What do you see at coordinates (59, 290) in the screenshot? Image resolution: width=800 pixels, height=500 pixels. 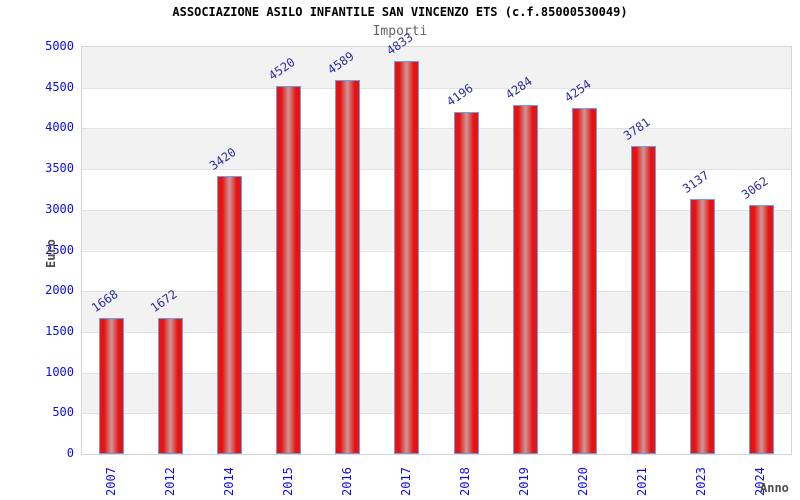 I see `y-tick-label: 2000` at bounding box center [59, 290].